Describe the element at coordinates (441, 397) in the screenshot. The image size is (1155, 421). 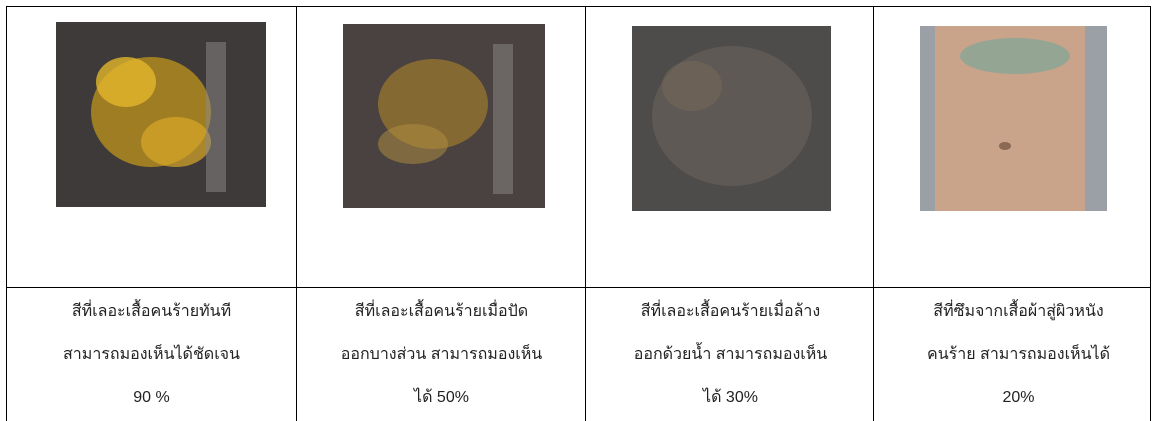
I see `caption-line: ได้ 50%` at that location.